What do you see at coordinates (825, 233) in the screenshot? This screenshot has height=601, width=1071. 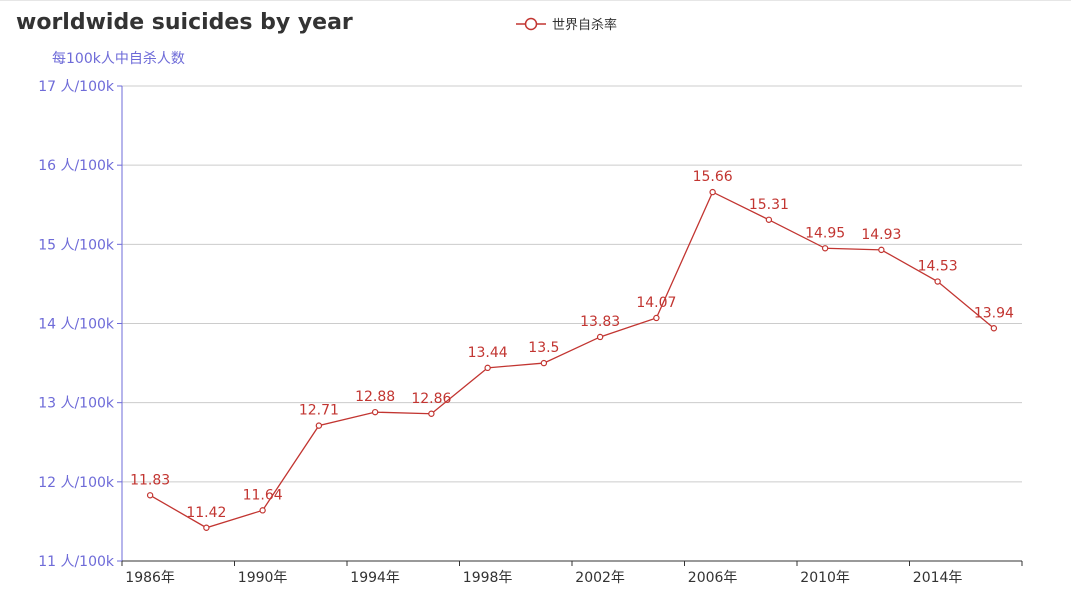 I see `data-label: 14.95` at bounding box center [825, 233].